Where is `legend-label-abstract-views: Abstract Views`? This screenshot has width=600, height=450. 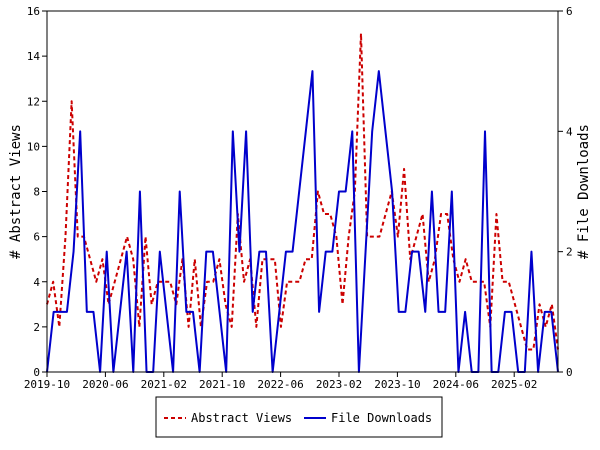 legend-label-abstract-views: Abstract Views is located at coordinates (241, 418).